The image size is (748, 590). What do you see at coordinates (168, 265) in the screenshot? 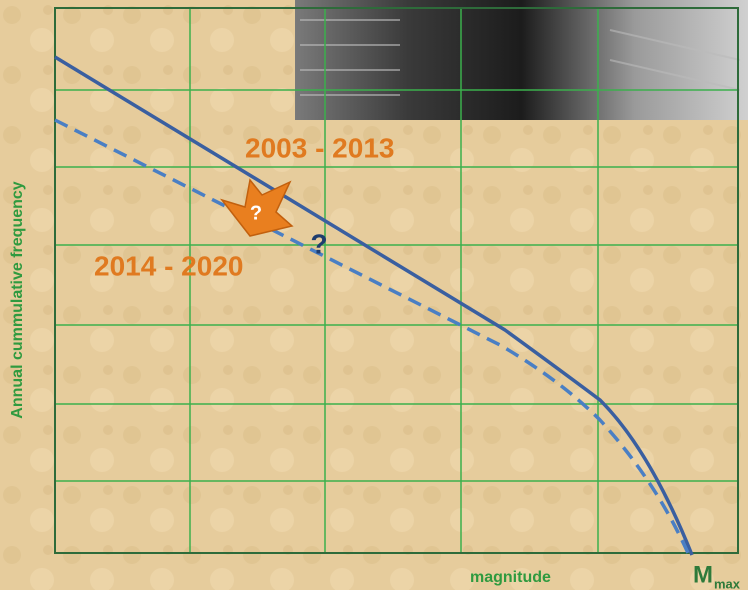
I see `curve-label: 2014 - 2020` at bounding box center [168, 265].